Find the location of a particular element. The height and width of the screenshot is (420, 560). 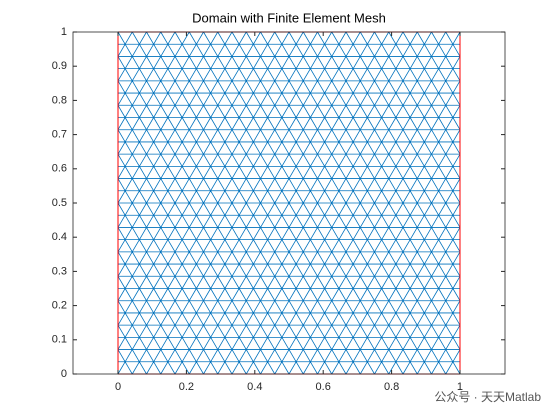

x-tick-label: 0.8 is located at coordinates (391, 387).